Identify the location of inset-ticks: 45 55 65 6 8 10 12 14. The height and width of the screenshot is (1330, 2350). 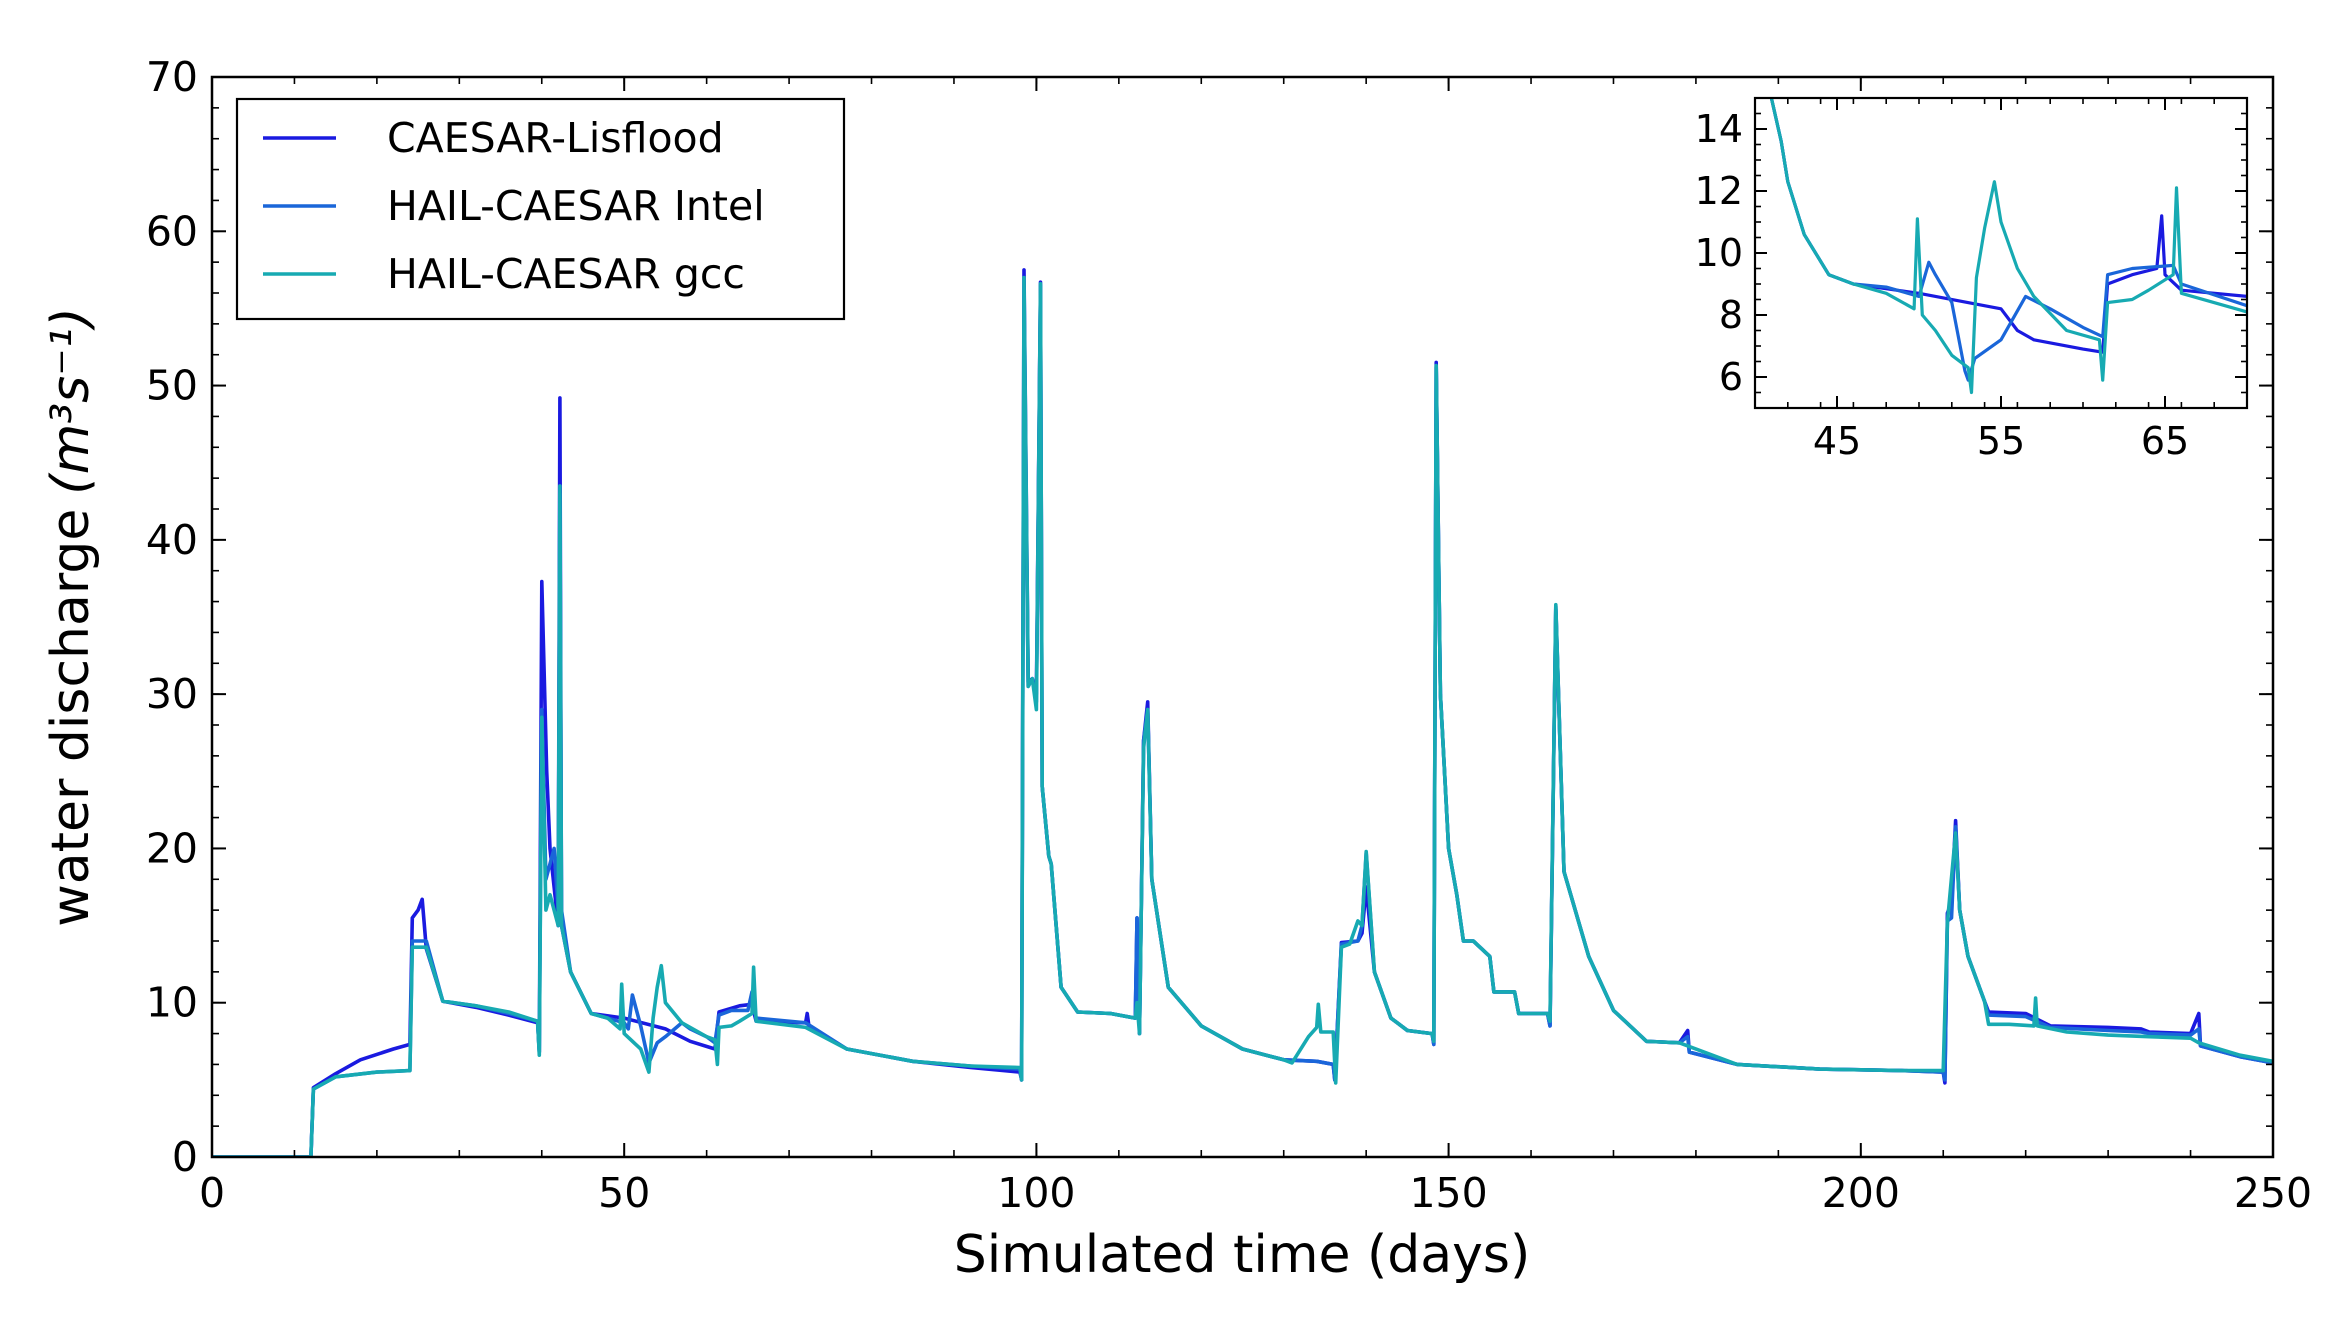
(1971, 280).